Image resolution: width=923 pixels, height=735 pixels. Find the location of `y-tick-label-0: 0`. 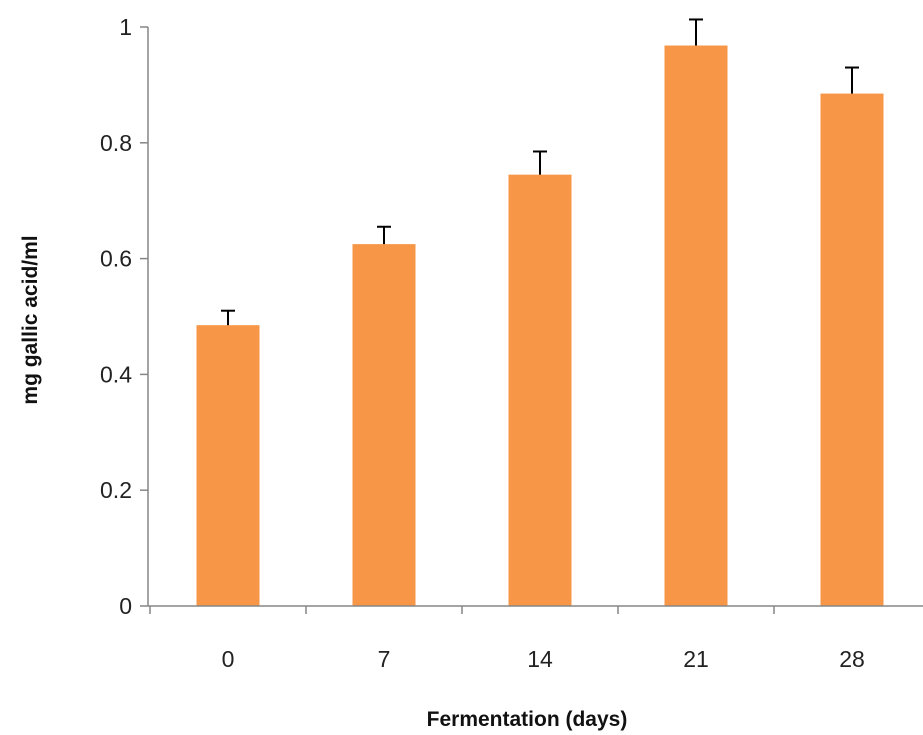

y-tick-label-0: 0 is located at coordinates (125, 606).